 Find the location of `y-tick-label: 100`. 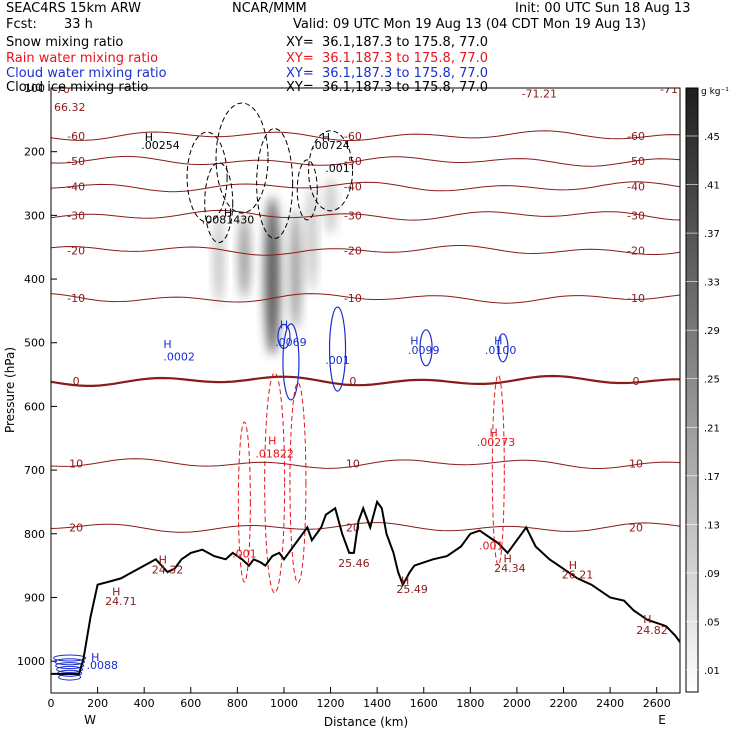

y-tick-label: 100 is located at coordinates (34, 88).